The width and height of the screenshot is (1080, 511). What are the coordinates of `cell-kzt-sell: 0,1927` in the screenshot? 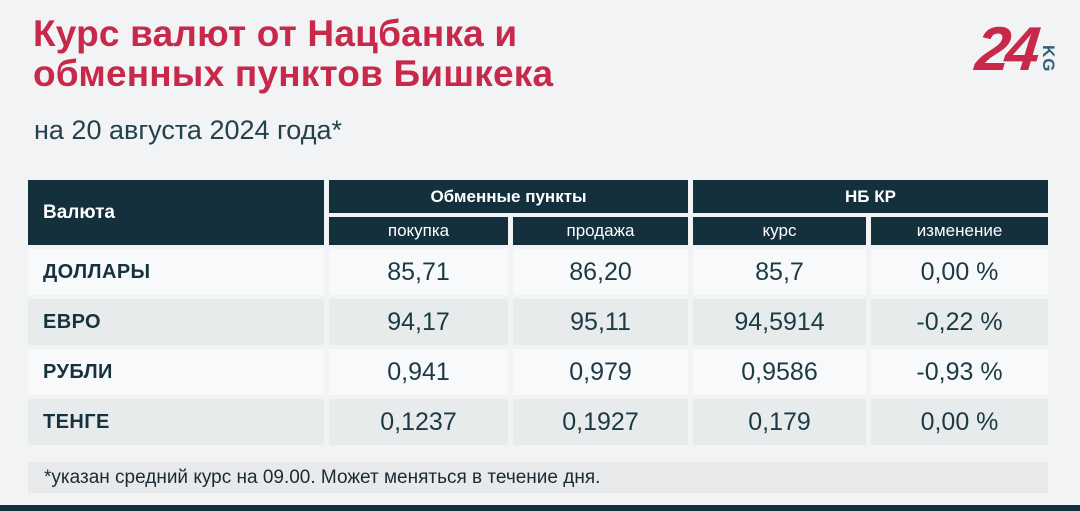 It's located at (600, 422).